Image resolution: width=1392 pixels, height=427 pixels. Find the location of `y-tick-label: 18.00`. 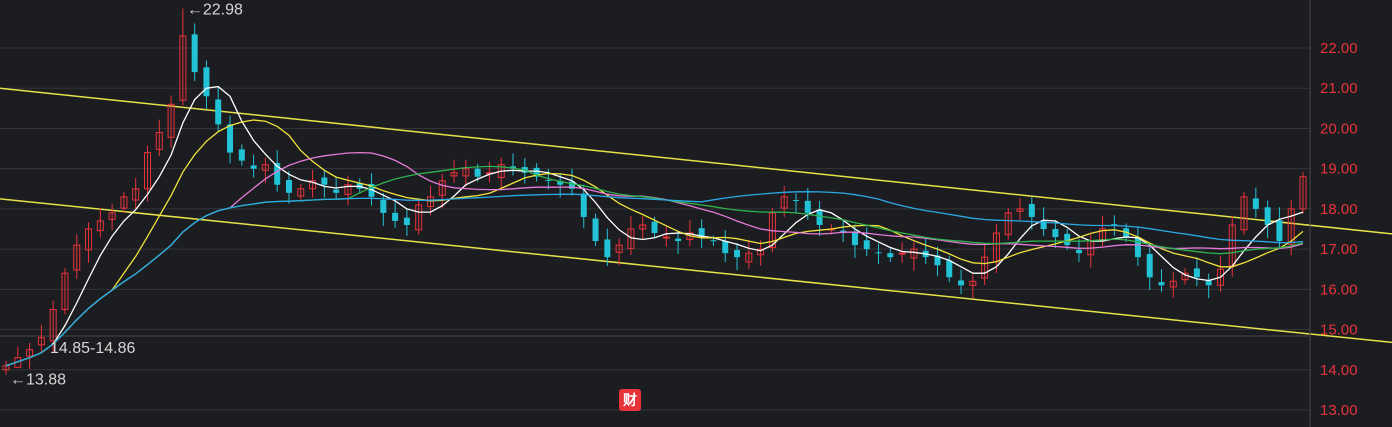

y-tick-label: 18.00 is located at coordinates (1339, 209).